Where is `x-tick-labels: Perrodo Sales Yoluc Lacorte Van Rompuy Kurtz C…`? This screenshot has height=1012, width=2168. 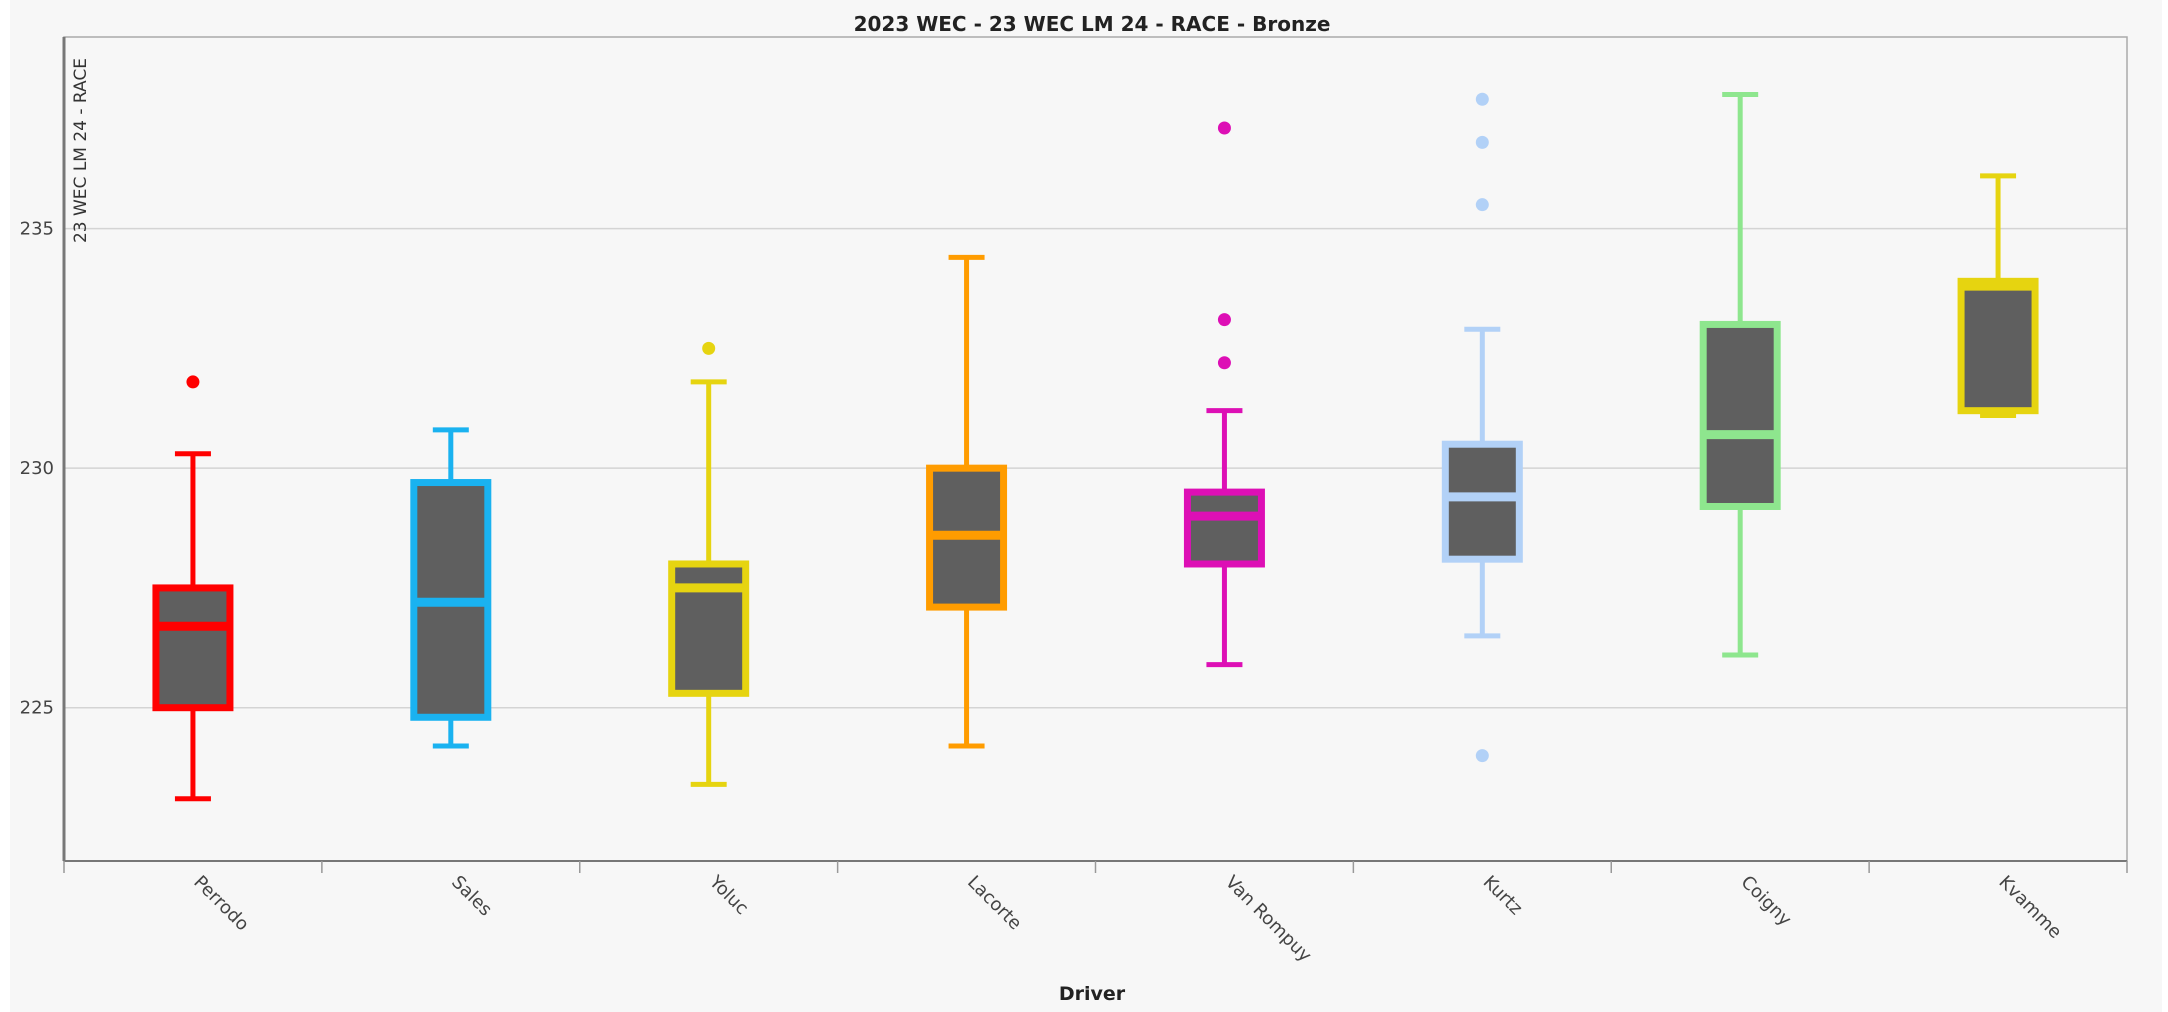
x-tick-labels: Perrodo Sales Yoluc Lacorte Van Rompuy Kurtz C… is located at coordinates (1127, 919).